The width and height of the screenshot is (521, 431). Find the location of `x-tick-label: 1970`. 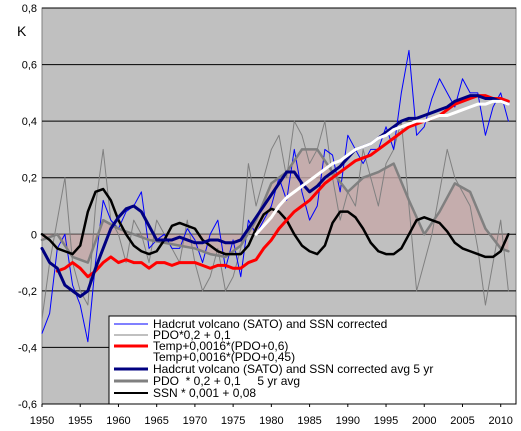

x-tick-label: 1970 is located at coordinates (195, 421).